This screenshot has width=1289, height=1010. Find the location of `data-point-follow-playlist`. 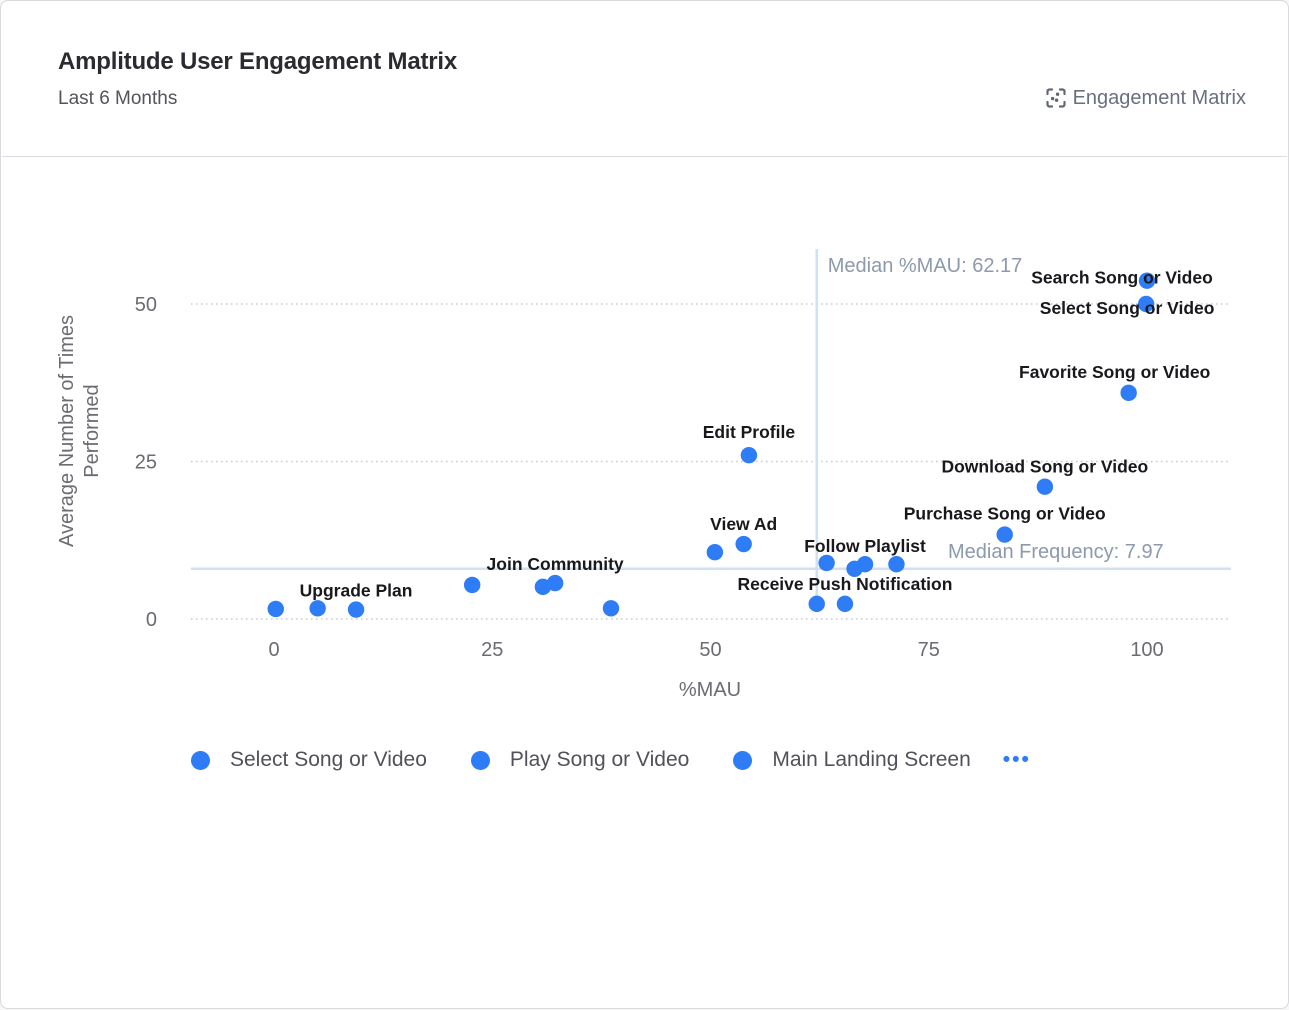

data-point-follow-playlist is located at coordinates (865, 564).